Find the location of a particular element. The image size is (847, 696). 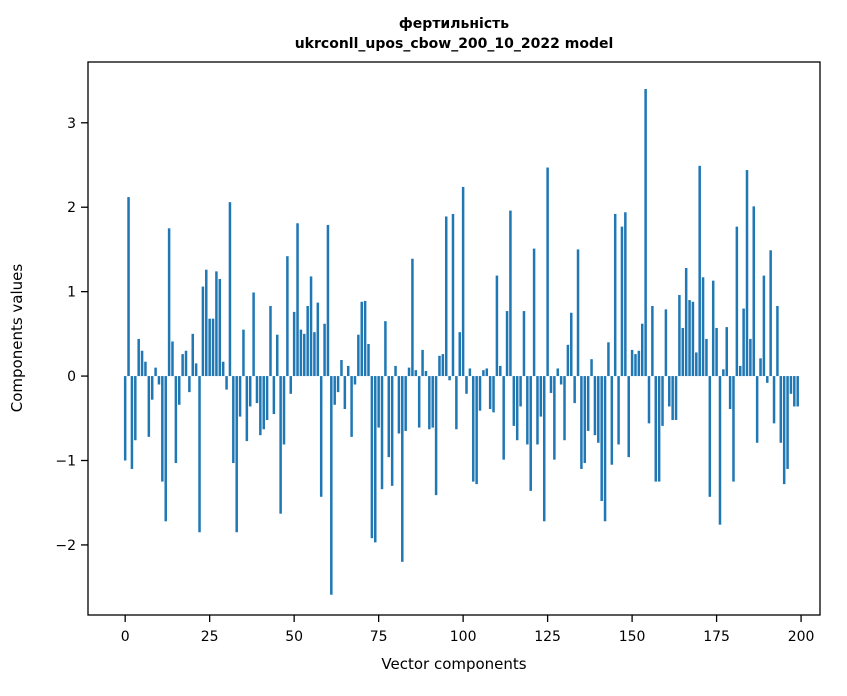

y-tick-label: −2 is located at coordinates (65, 546).